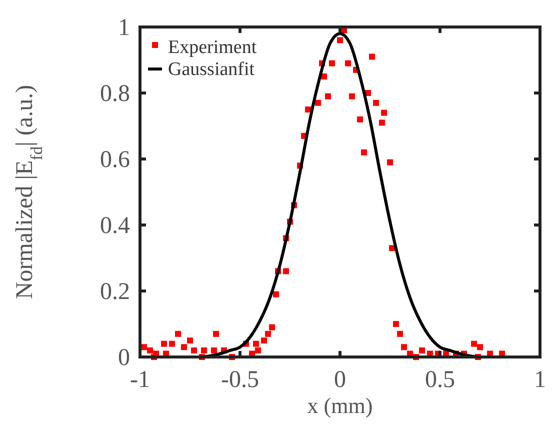  I want to click on y-tick-label: 0.6, so click(115, 160).